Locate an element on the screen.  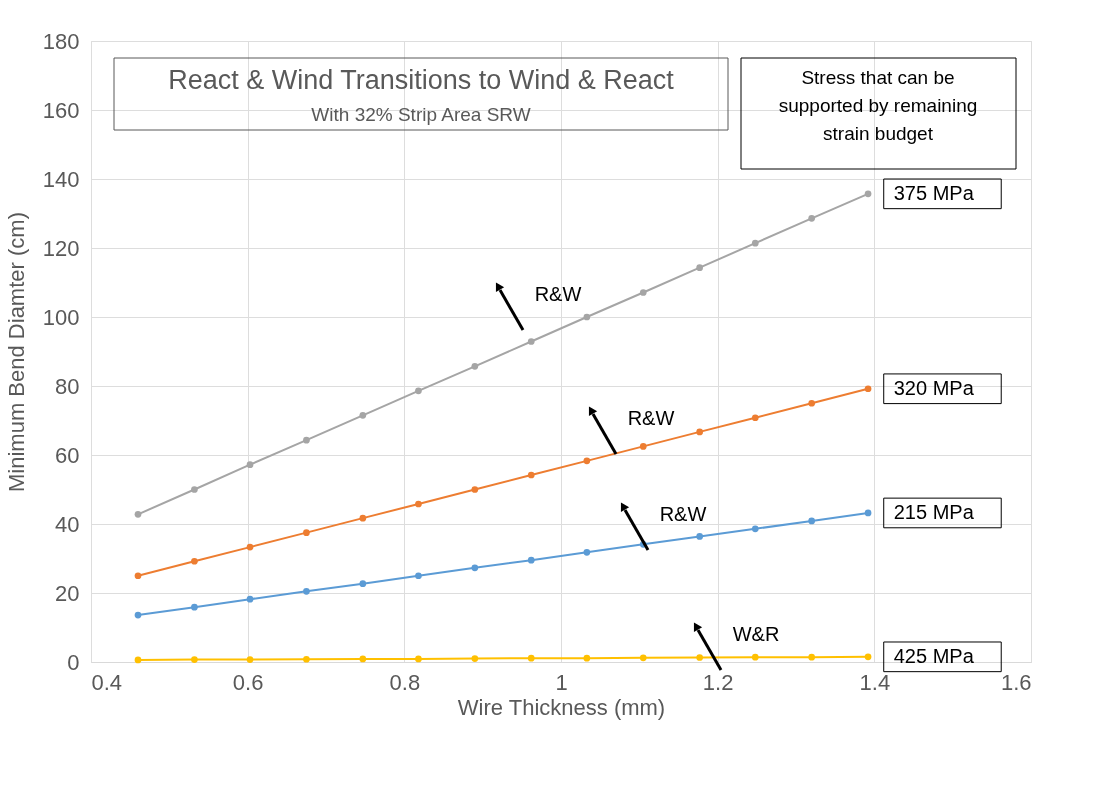
series-label: 425 MPa is located at coordinates (934, 655).